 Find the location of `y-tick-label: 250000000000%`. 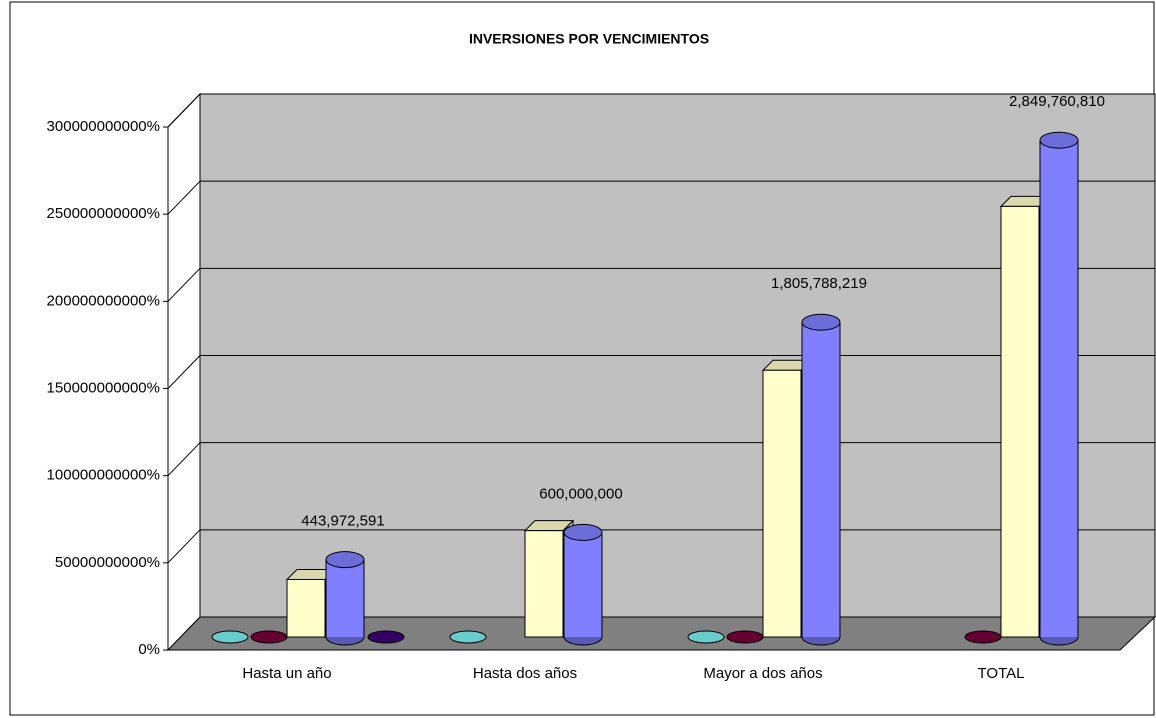

y-tick-label: 250000000000% is located at coordinates (103, 213).